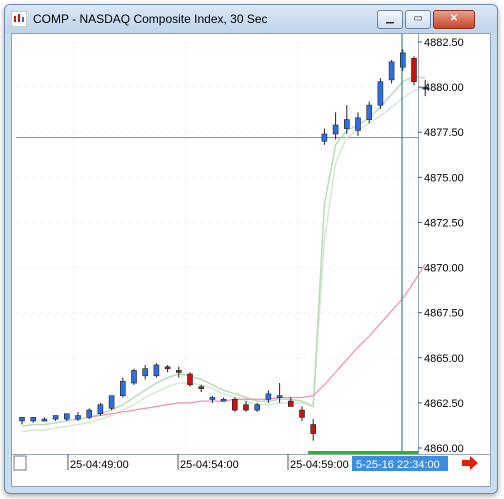  What do you see at coordinates (444, 88) in the screenshot?
I see `y-tick-label: 4880.00` at bounding box center [444, 88].